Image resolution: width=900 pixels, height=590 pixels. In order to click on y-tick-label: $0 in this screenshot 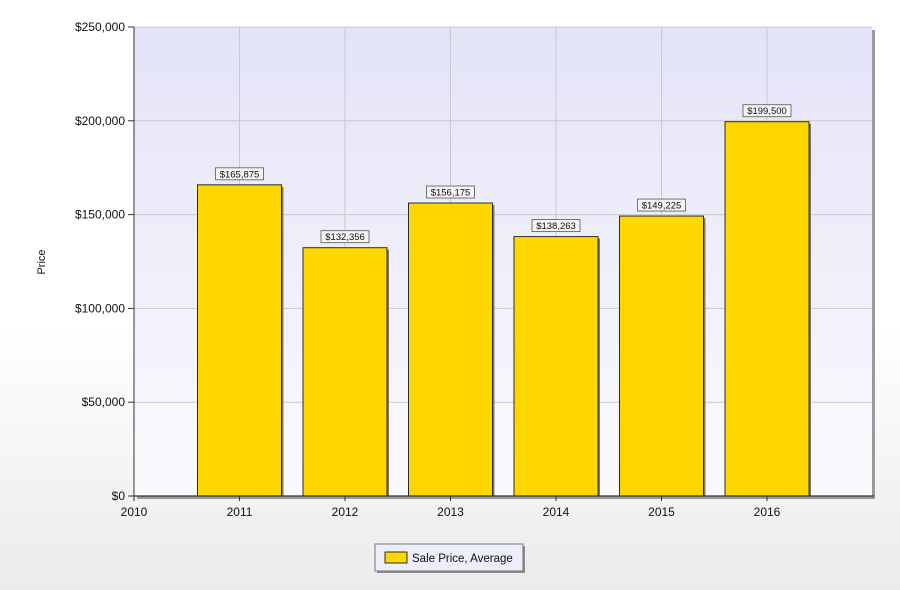, I will do `click(119, 496)`.